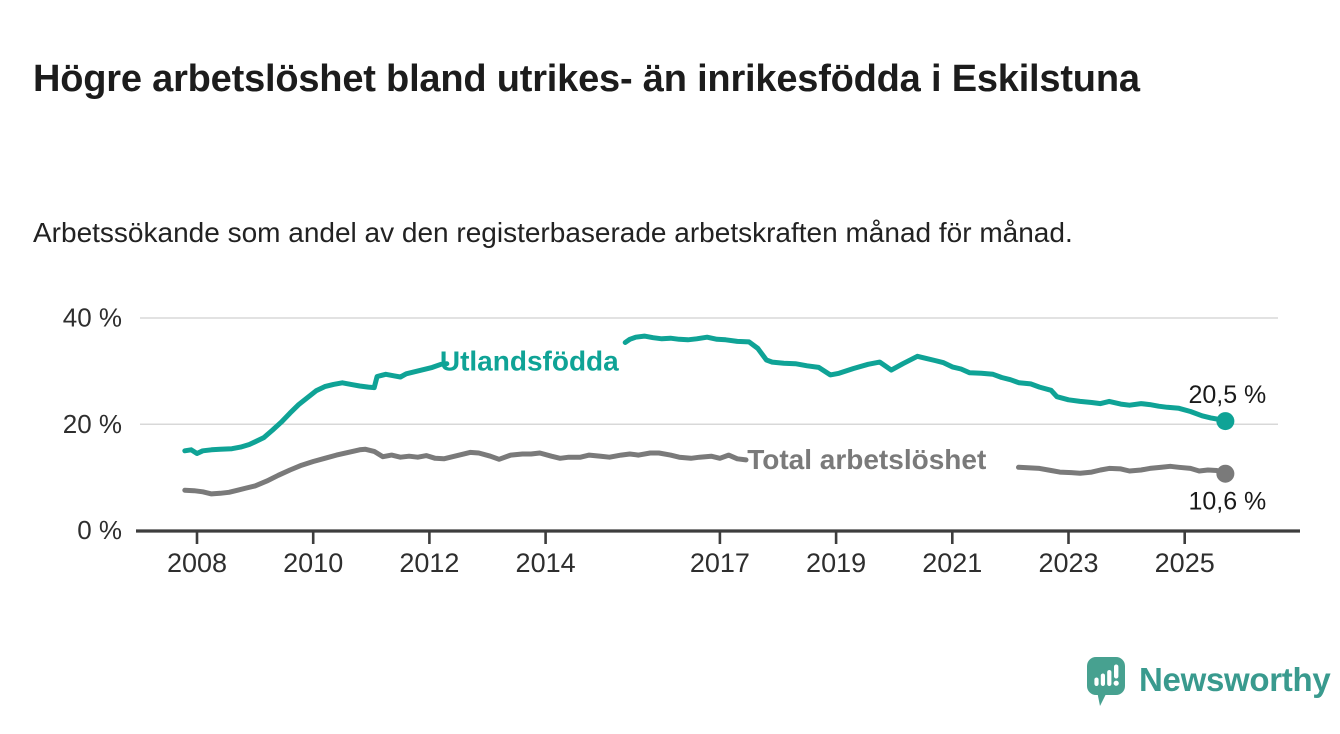  What do you see at coordinates (546, 563) in the screenshot?
I see `x-axis-label-2014: 2014` at bounding box center [546, 563].